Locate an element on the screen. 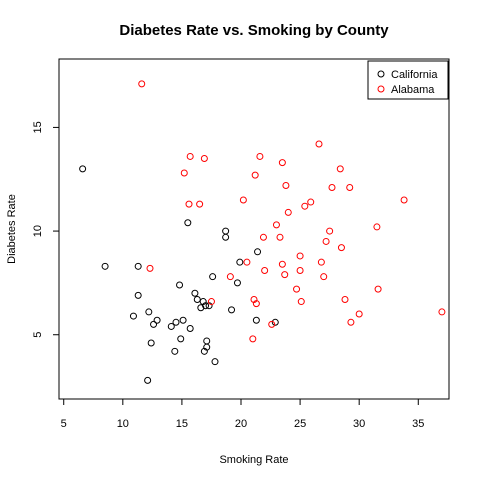  x-tick-label: 15 is located at coordinates (182, 424).